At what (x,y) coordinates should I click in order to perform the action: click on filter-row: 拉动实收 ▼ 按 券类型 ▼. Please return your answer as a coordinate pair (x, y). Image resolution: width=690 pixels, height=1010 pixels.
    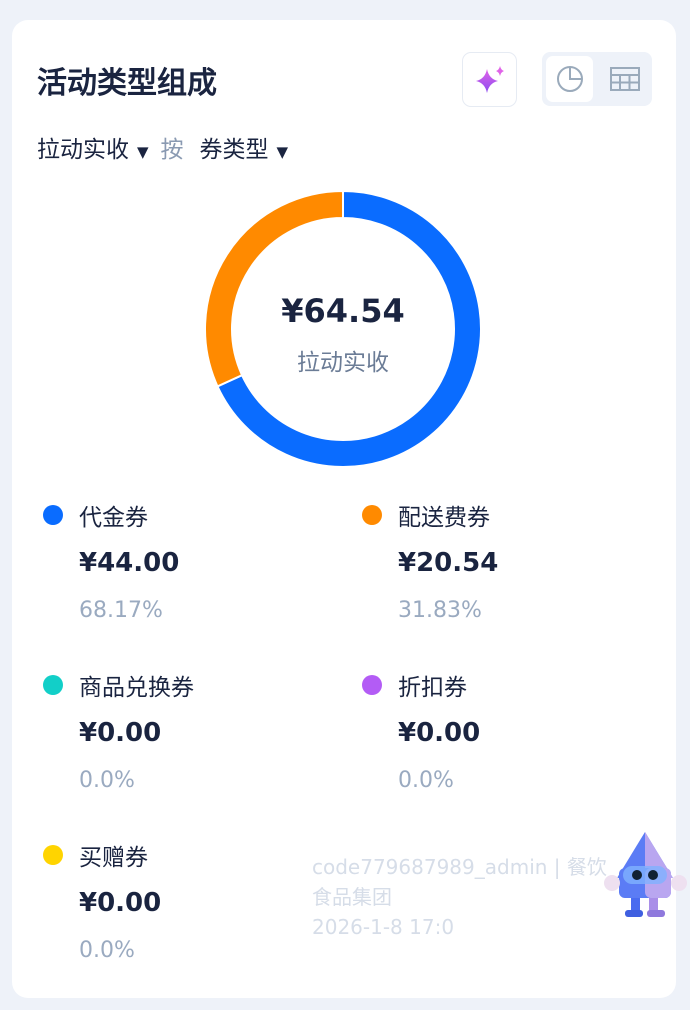
    Looking at the image, I should click on (162, 147).